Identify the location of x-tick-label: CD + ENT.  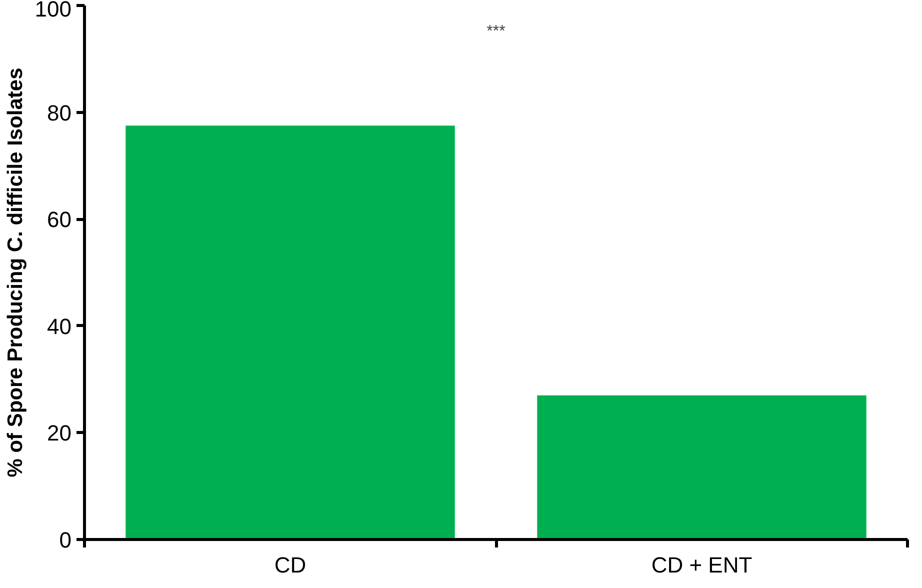
(701, 565).